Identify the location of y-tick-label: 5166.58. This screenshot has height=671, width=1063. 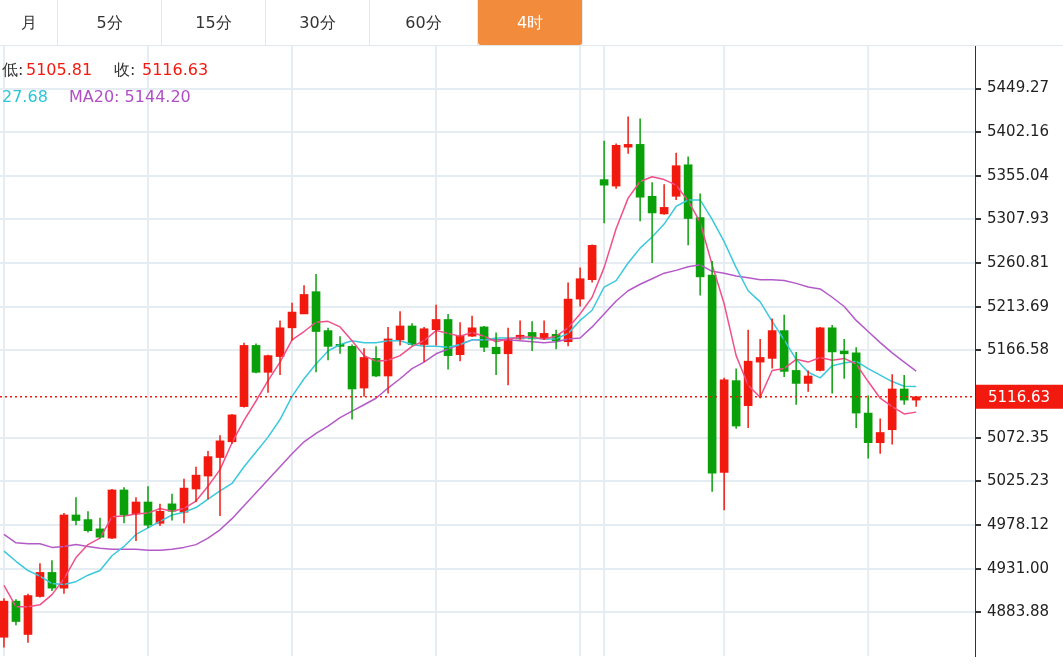
(1018, 349).